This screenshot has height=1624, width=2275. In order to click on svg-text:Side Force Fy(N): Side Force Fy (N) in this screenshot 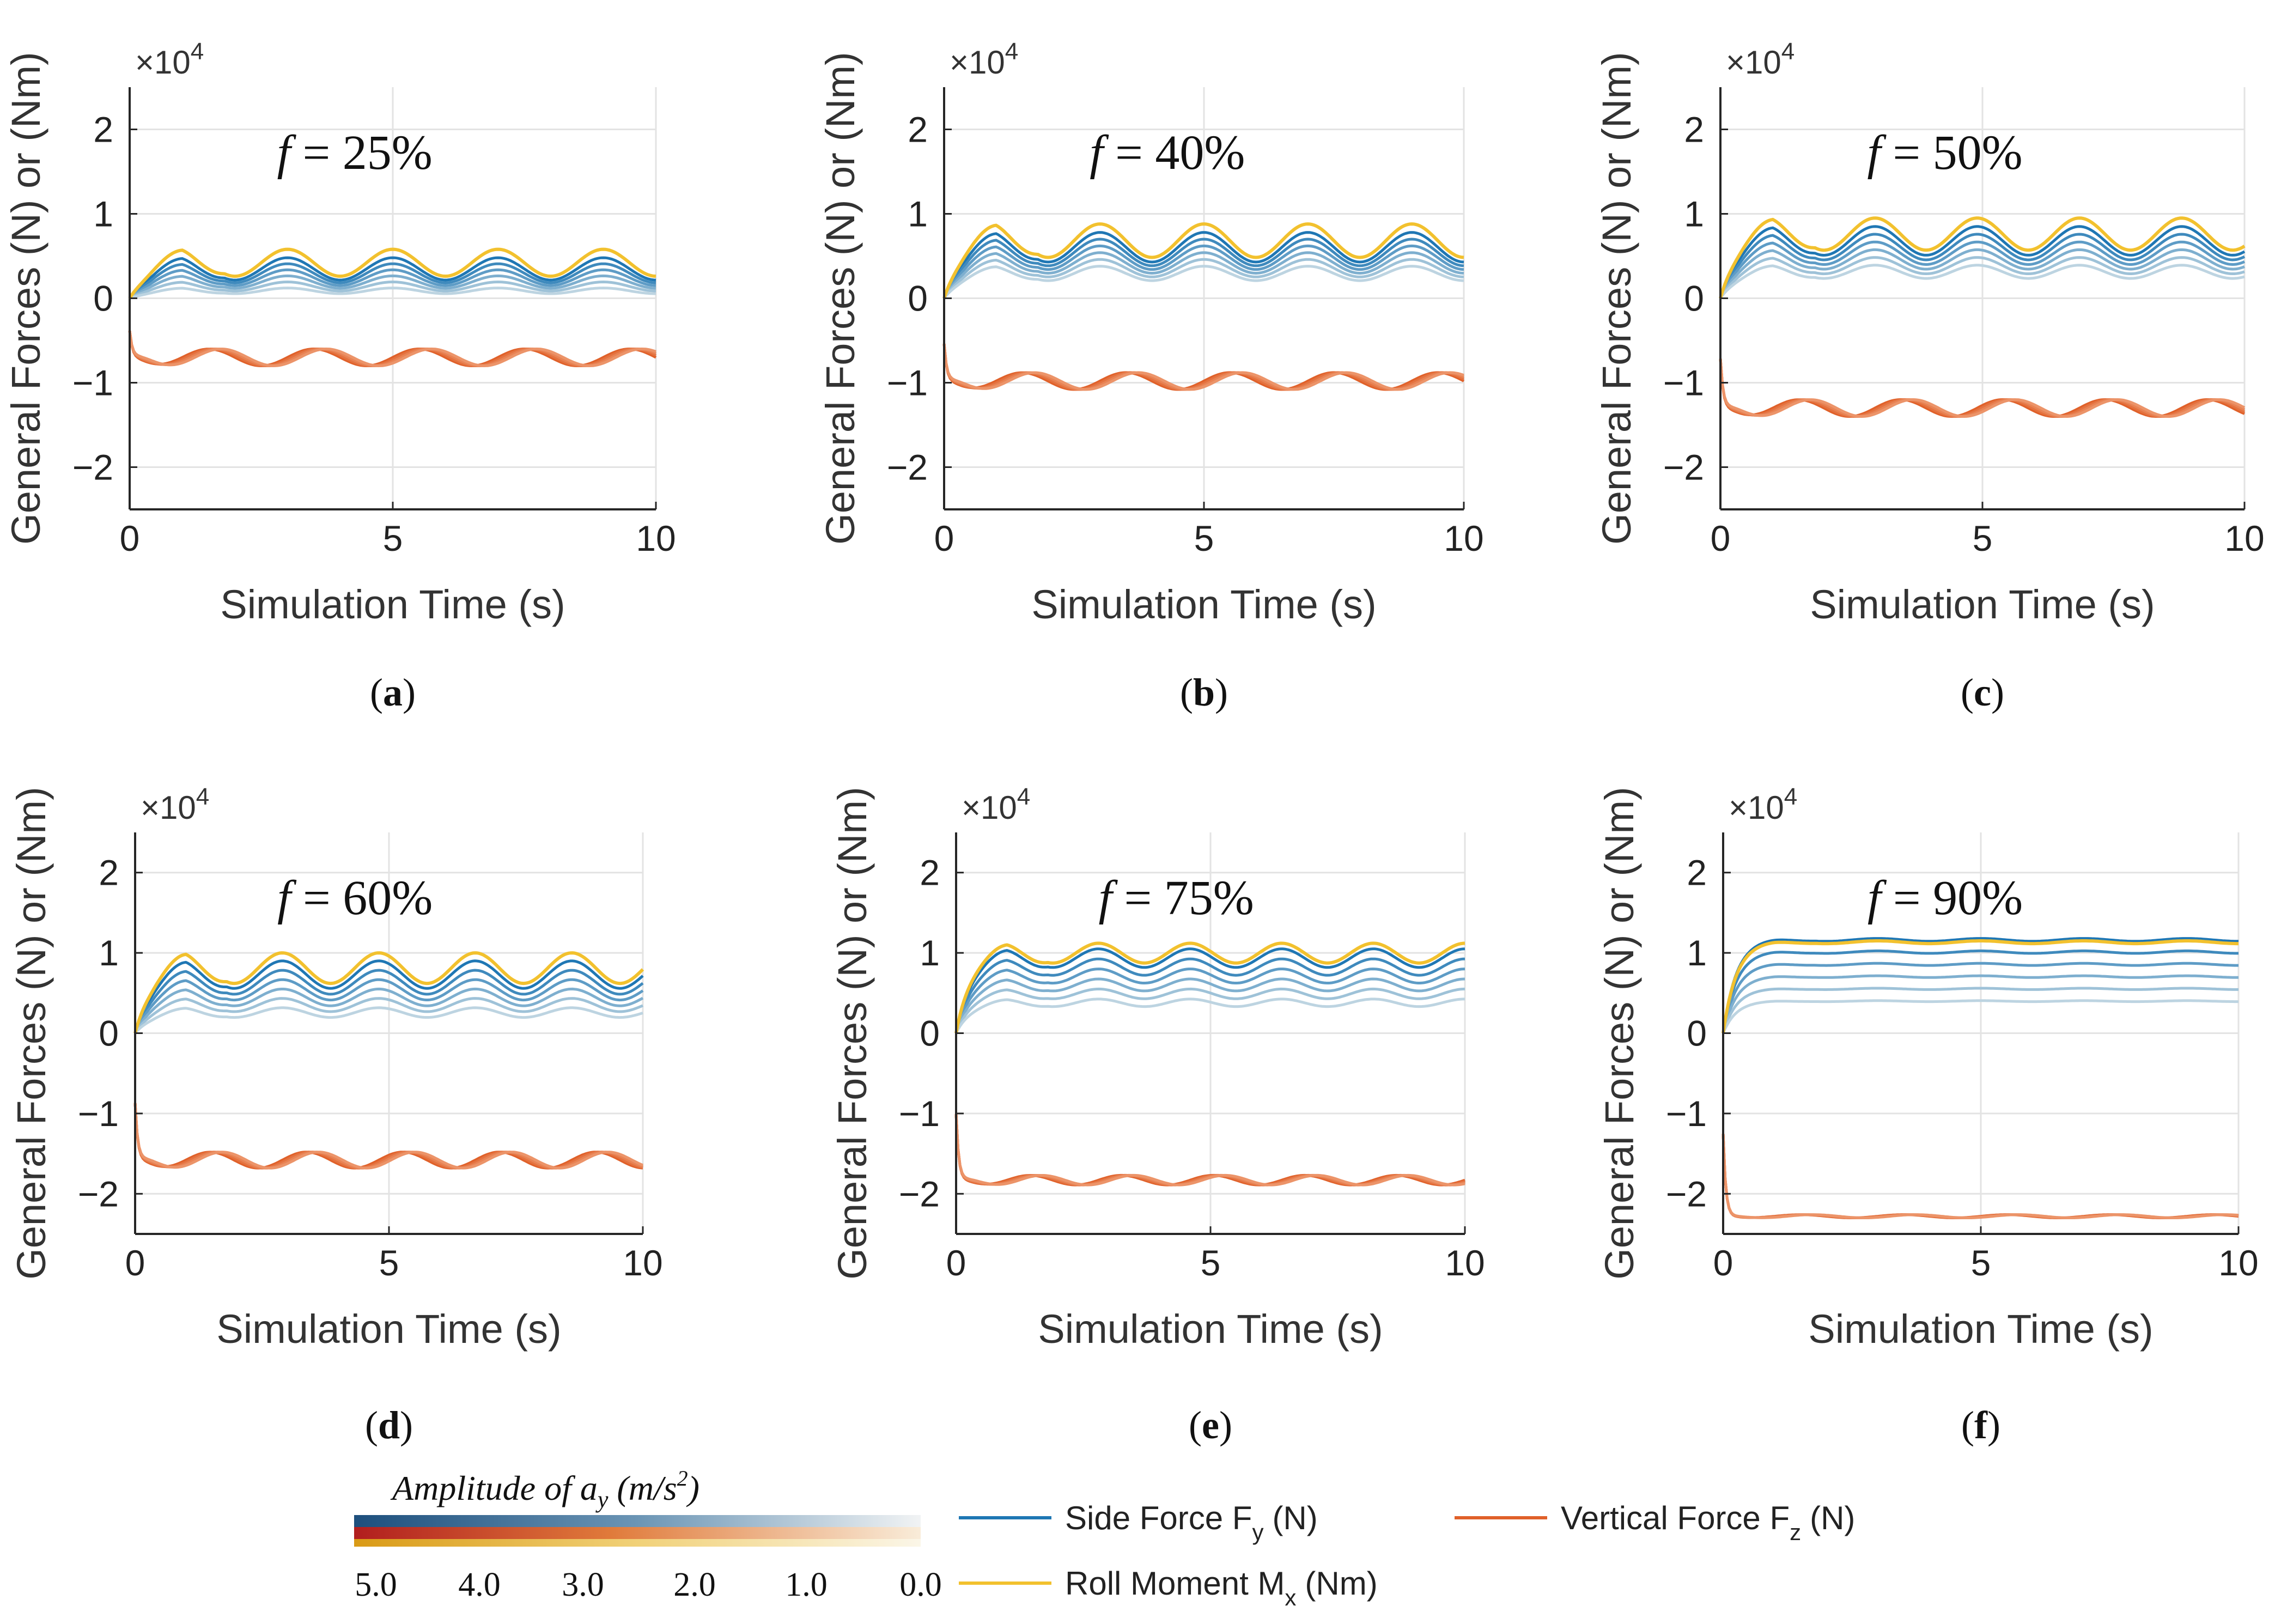, I will do `click(1191, 1522)`.